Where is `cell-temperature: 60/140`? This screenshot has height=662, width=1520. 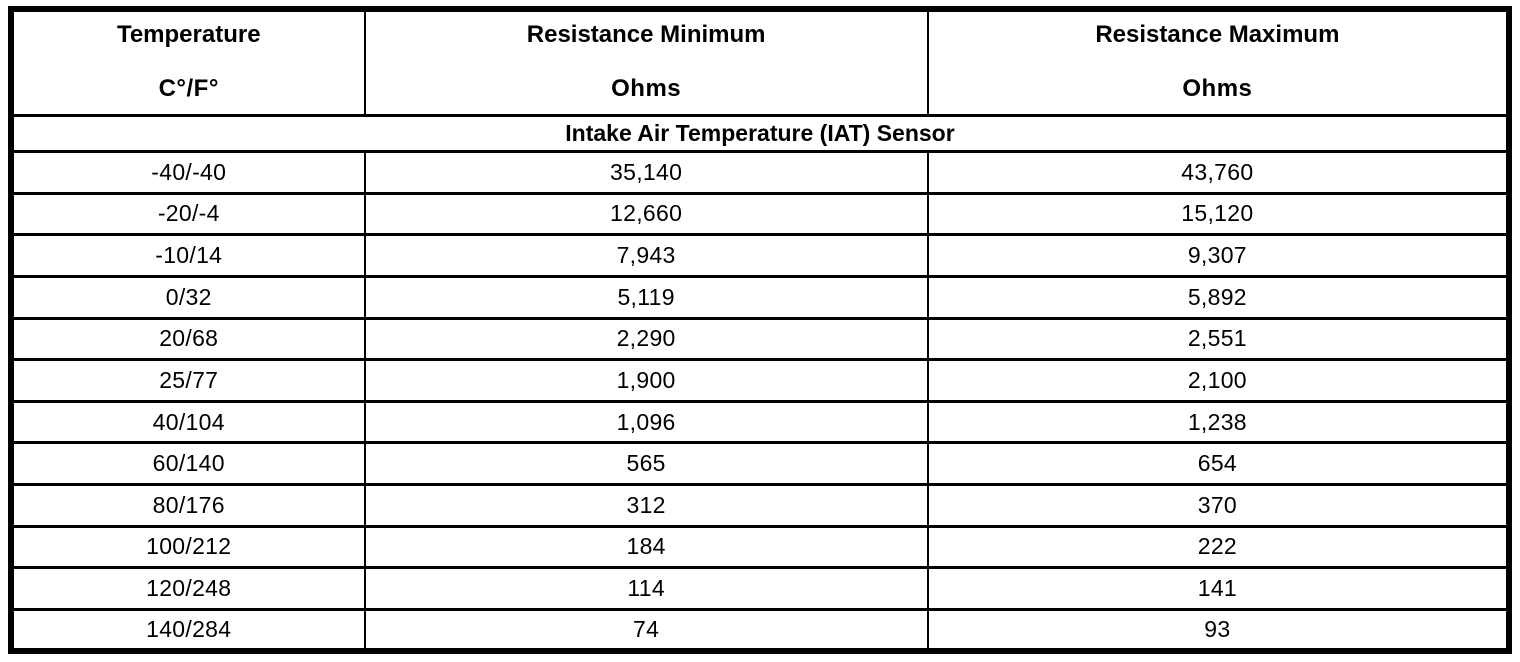
cell-temperature: 60/140 is located at coordinates (188, 463).